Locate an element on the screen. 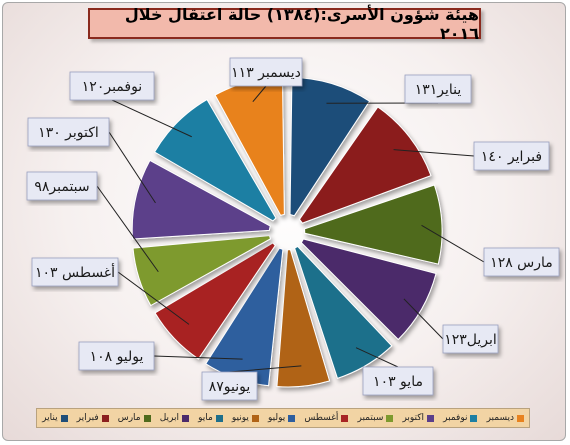 The image size is (570, 445). data-label-5: مايو ١٠٣ is located at coordinates (398, 382).